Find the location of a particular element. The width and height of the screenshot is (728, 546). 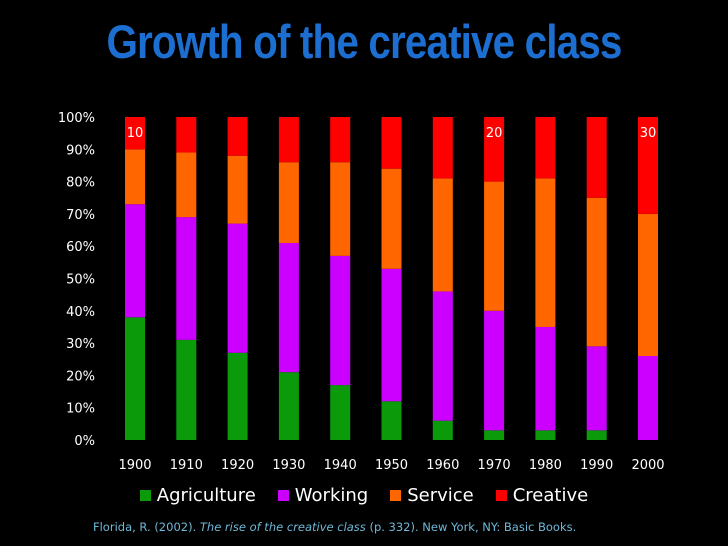

legend-item-service: Service is located at coordinates (432, 495).